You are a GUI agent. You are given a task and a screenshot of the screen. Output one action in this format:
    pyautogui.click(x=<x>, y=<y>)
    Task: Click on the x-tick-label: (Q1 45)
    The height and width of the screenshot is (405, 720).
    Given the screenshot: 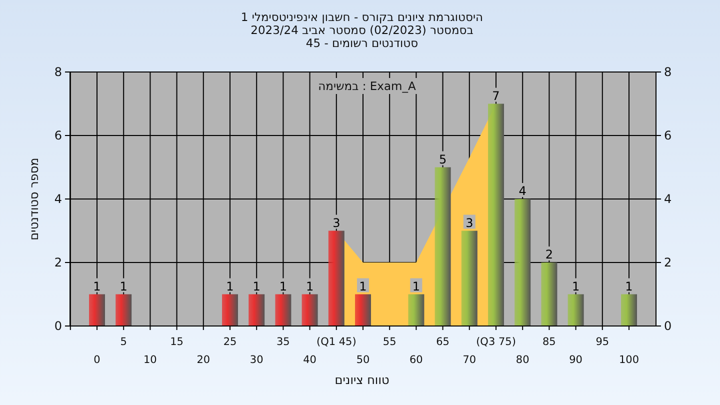 What is the action you would take?
    pyautogui.click(x=336, y=342)
    